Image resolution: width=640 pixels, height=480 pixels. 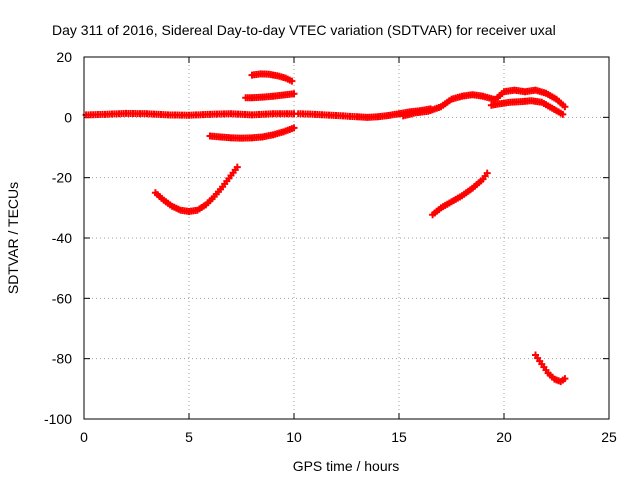 I want to click on x-tick-label: 20, so click(x=504, y=437).